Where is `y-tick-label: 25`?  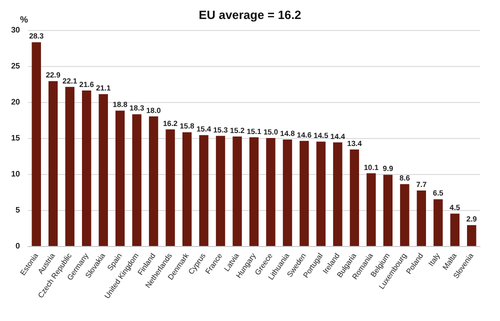 y-tick-label: 25 is located at coordinates (16, 66).